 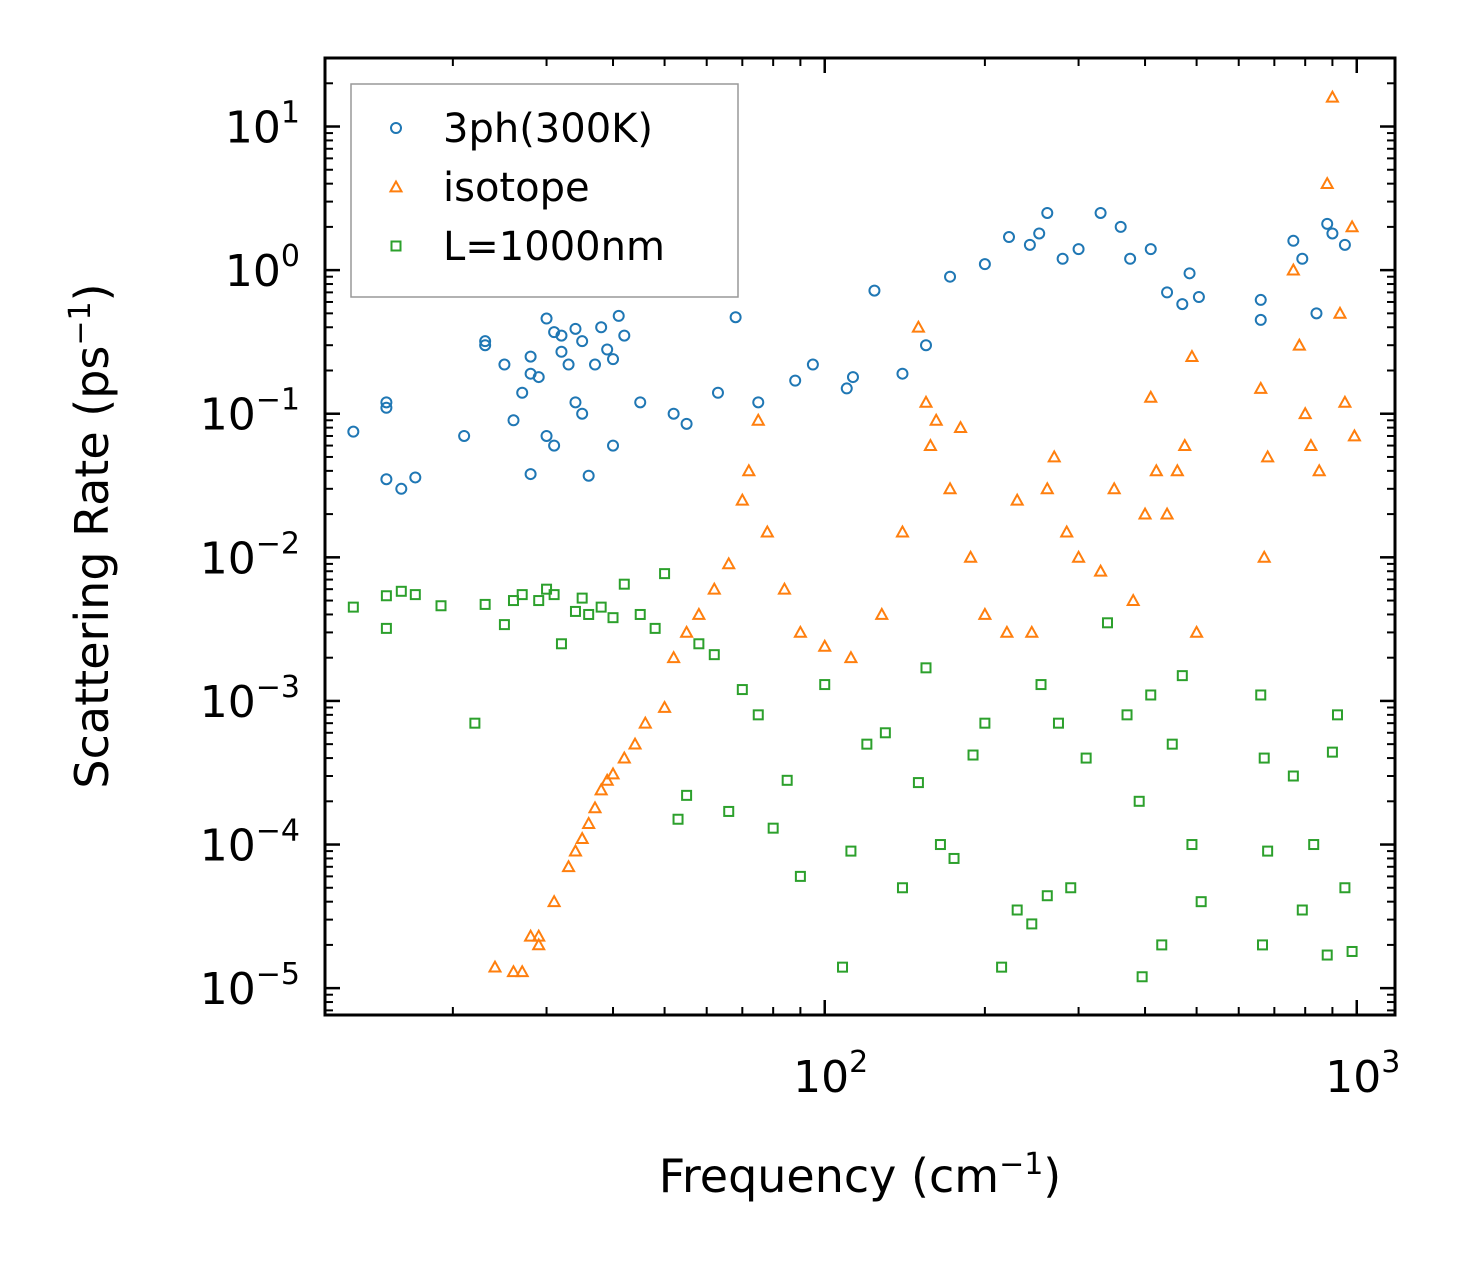 I want to click on legend-box, so click(x=544, y=190).